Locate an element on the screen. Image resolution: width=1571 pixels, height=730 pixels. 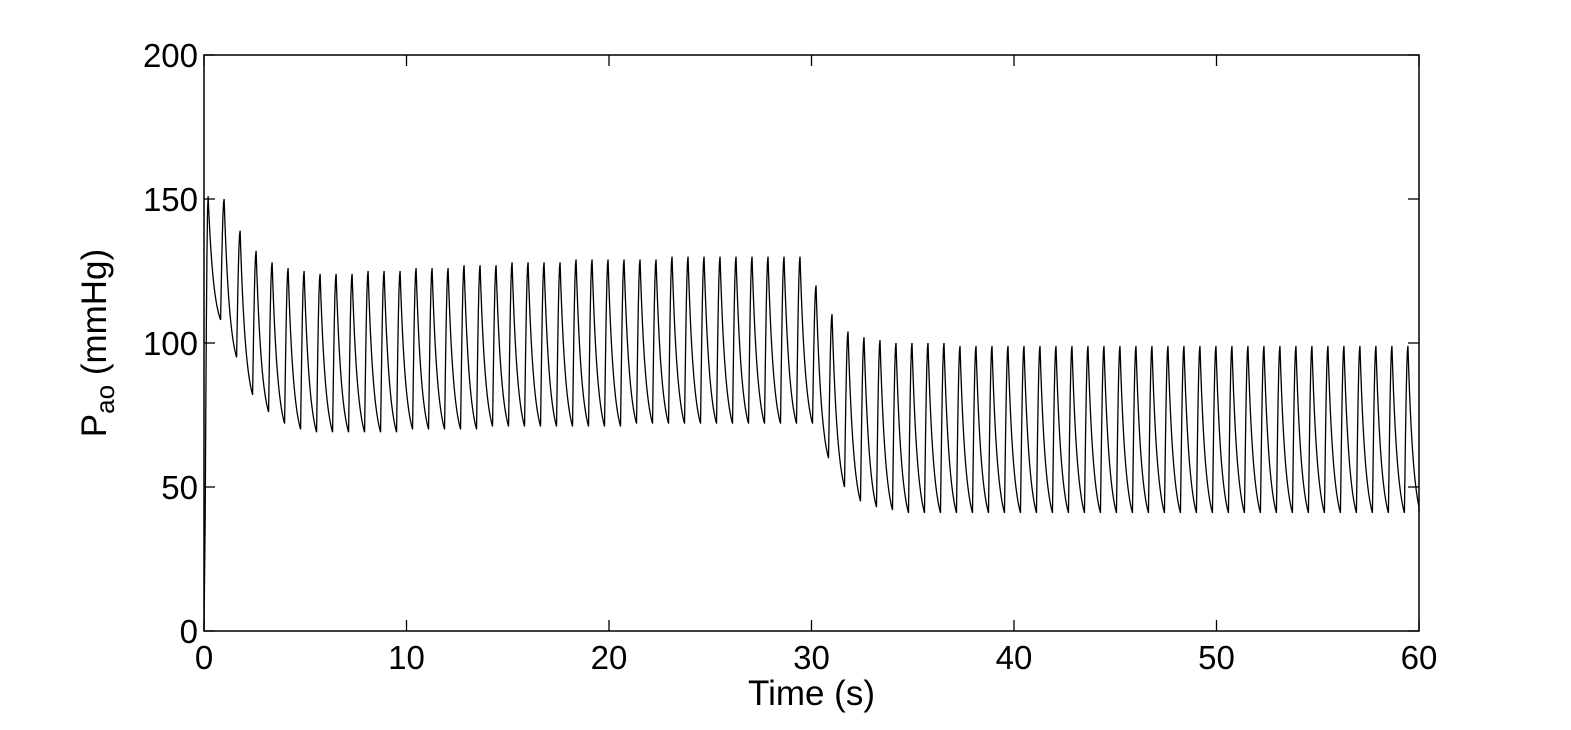
y-axis-label: Pao (mmHg) is located at coordinates (97, 343).